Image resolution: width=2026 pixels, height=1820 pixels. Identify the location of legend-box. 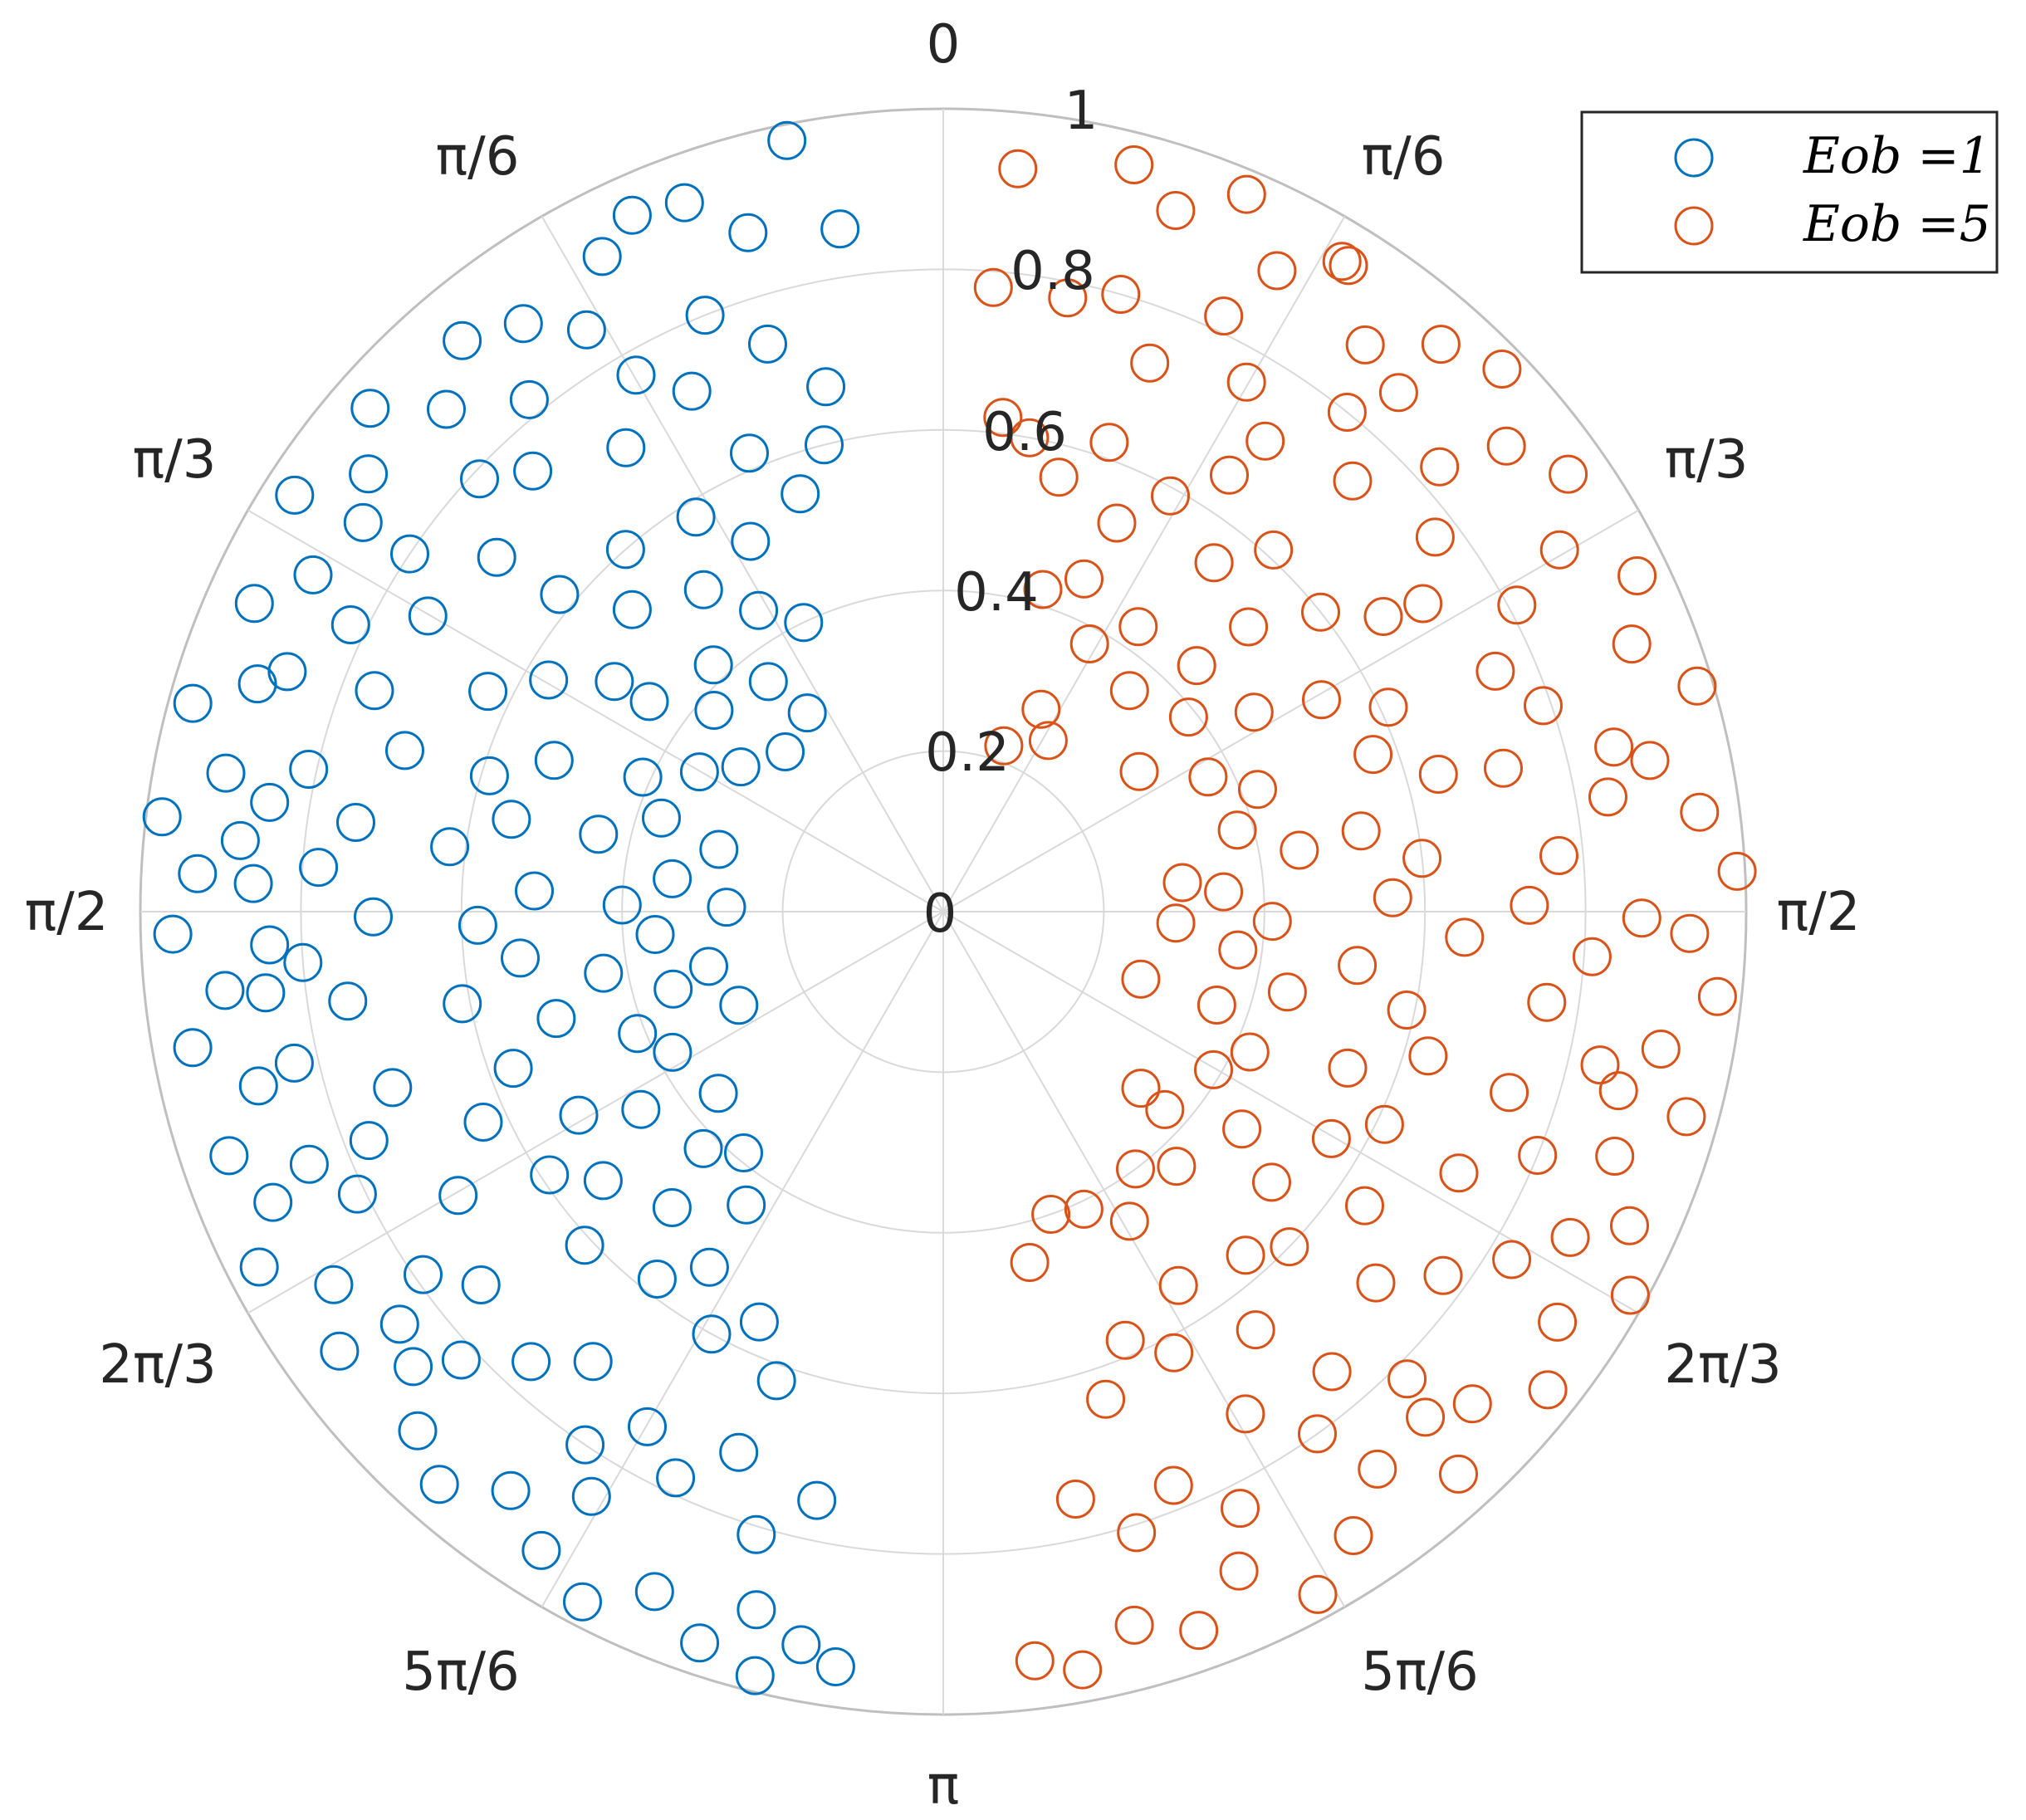
(1790, 192).